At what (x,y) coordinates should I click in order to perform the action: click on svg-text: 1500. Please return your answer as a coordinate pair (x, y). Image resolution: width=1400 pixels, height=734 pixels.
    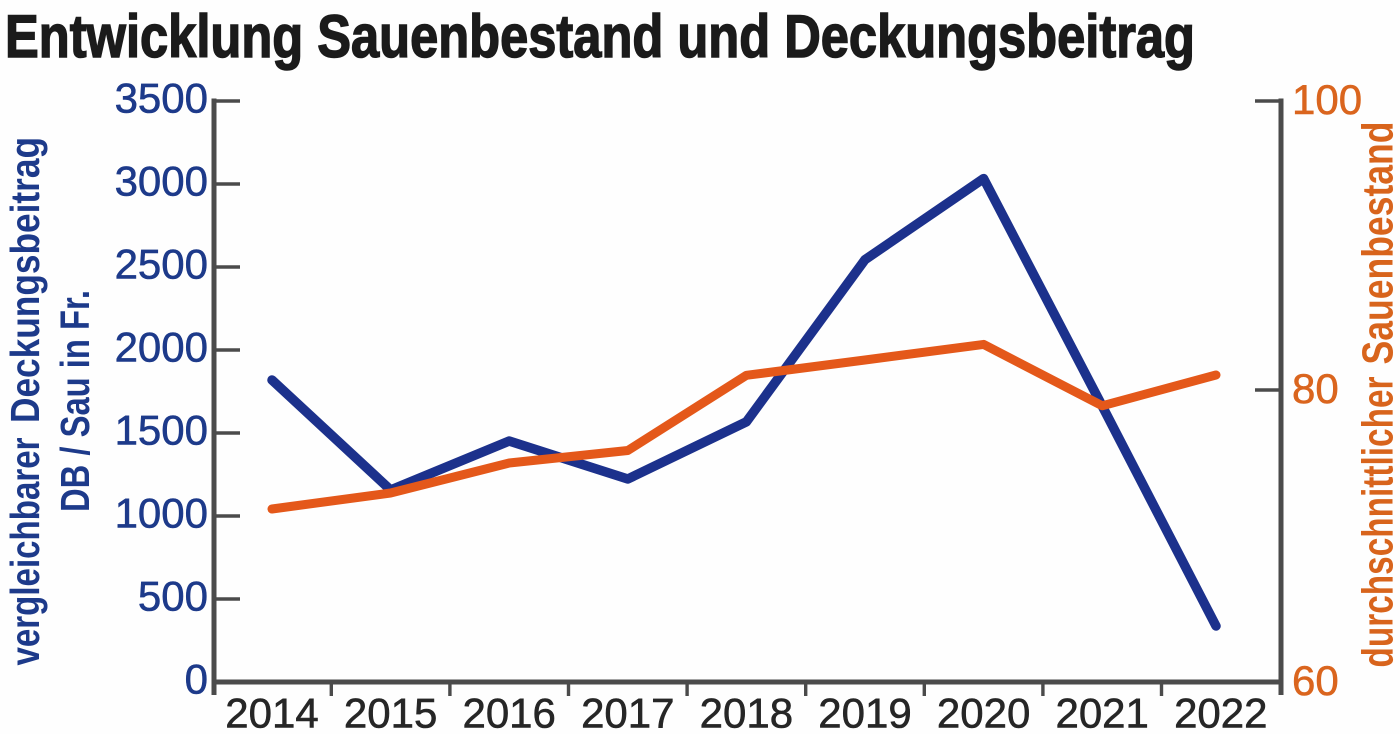
    Looking at the image, I should click on (161, 430).